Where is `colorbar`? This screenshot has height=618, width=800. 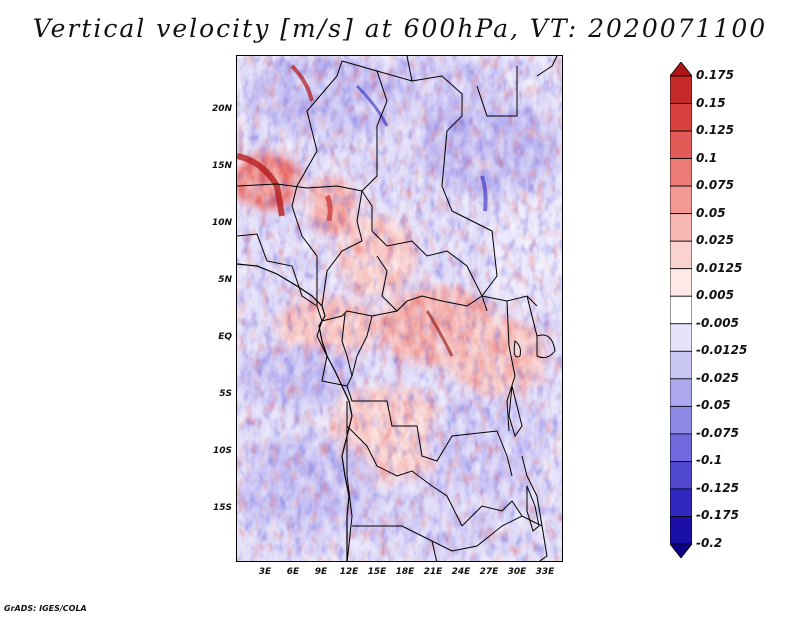 colorbar is located at coordinates (681, 310).